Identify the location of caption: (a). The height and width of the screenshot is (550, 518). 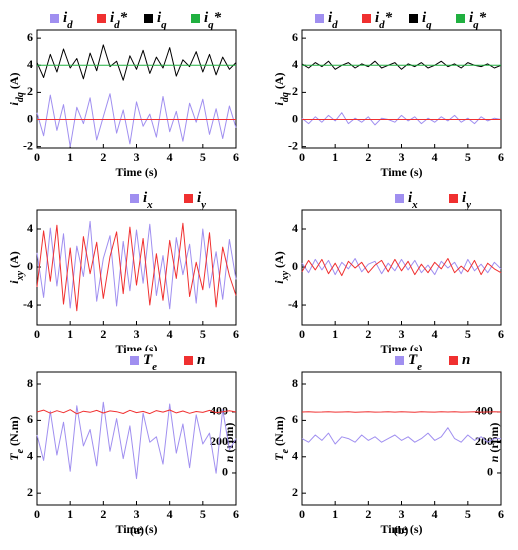
(137, 530).